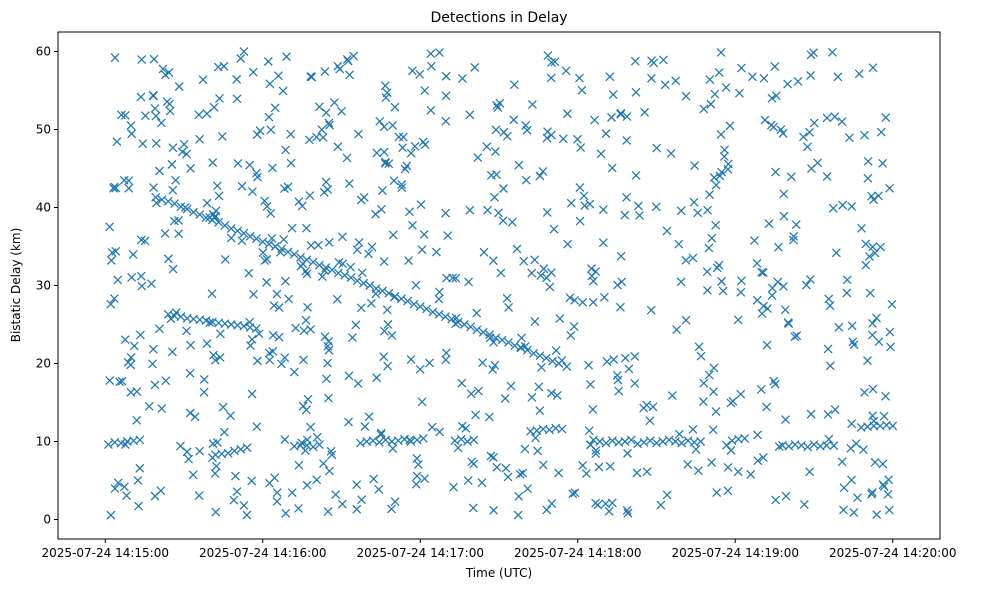  What do you see at coordinates (262, 553) in the screenshot?
I see `x-tick-label: 2025-07-24 14:16:00` at bounding box center [262, 553].